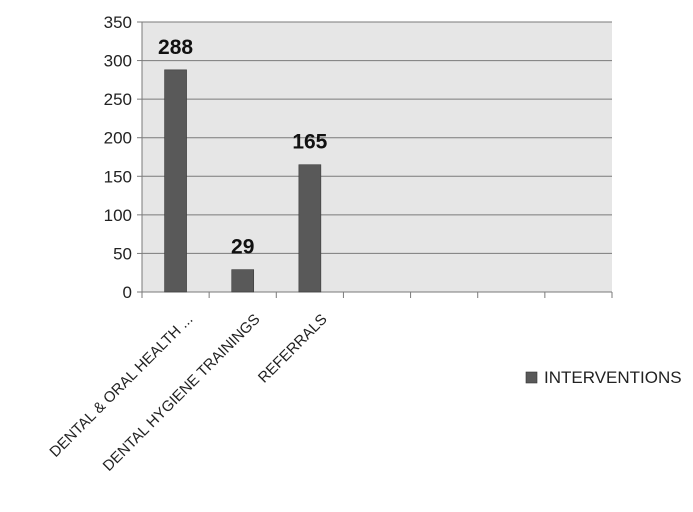  I want to click on y-tick-label: 50, so click(122, 253).